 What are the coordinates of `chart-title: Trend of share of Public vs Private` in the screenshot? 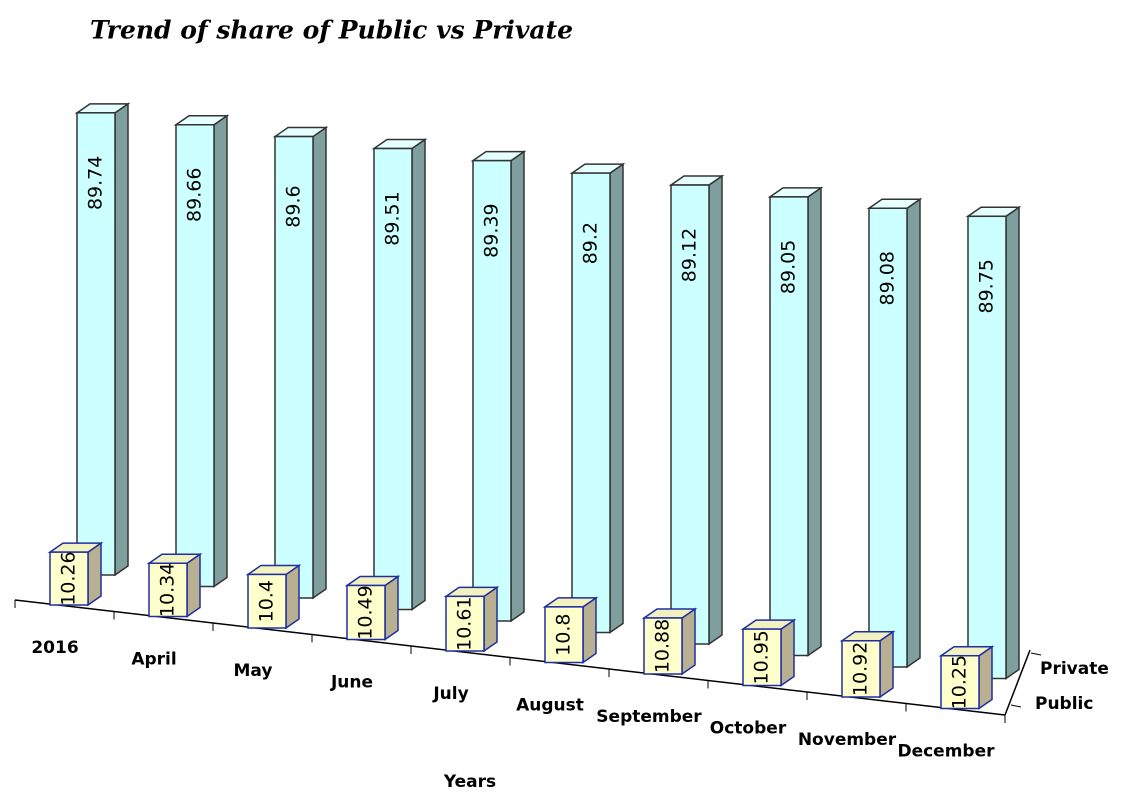 It's located at (331, 30).